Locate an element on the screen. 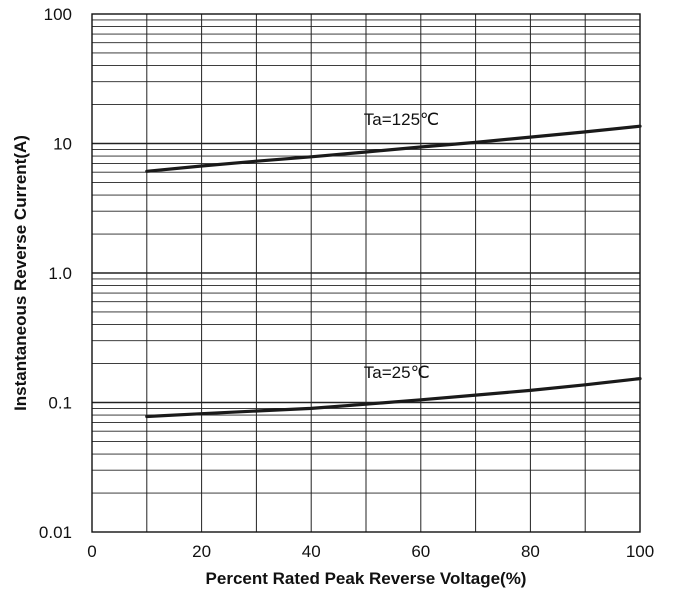  x-tick-labels: 0 20 40 60 80 100 is located at coordinates (370, 551).